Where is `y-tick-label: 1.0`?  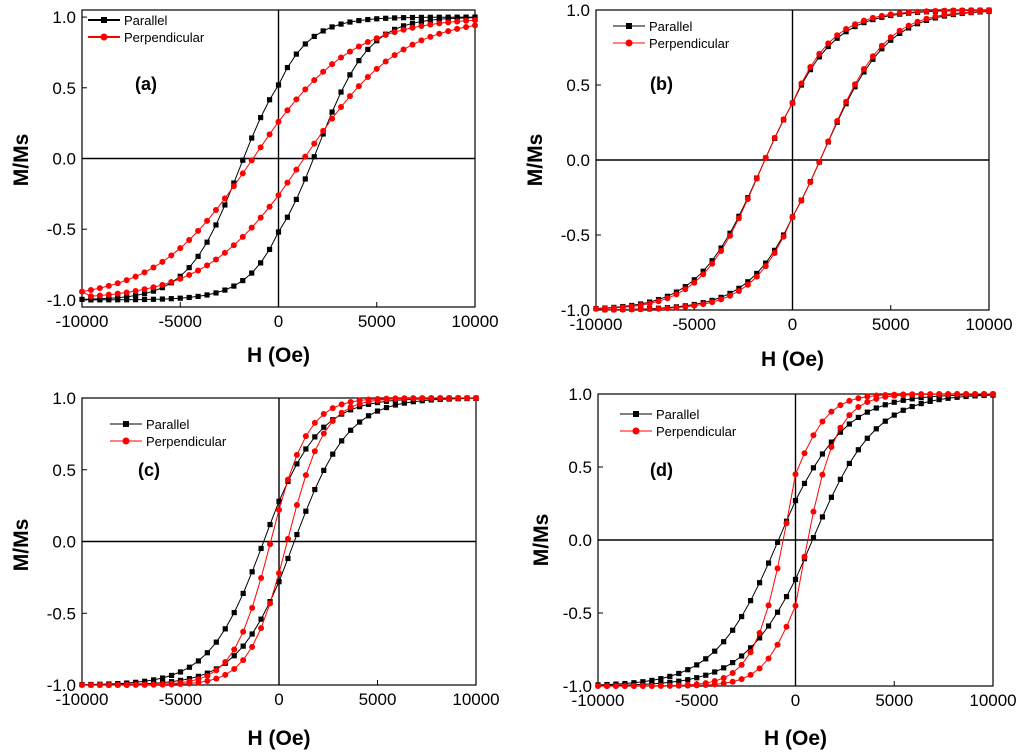 y-tick-label: 1.0 is located at coordinates (578, 10).